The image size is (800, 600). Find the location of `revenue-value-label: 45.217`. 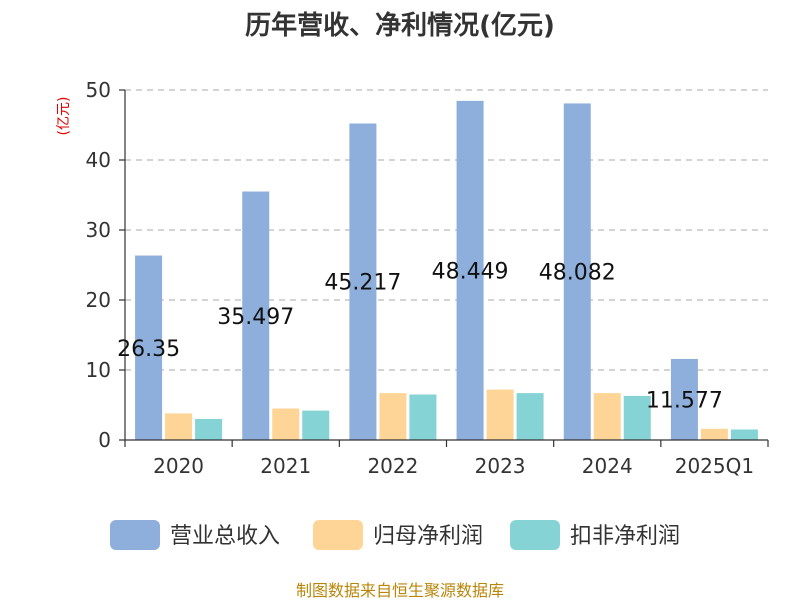

revenue-value-label: 45.217 is located at coordinates (362, 283).